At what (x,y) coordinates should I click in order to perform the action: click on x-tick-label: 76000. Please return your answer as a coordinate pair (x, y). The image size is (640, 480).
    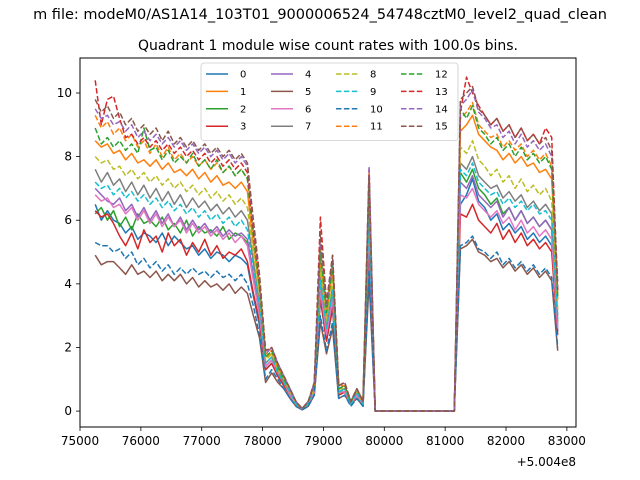
    Looking at the image, I should click on (141, 441).